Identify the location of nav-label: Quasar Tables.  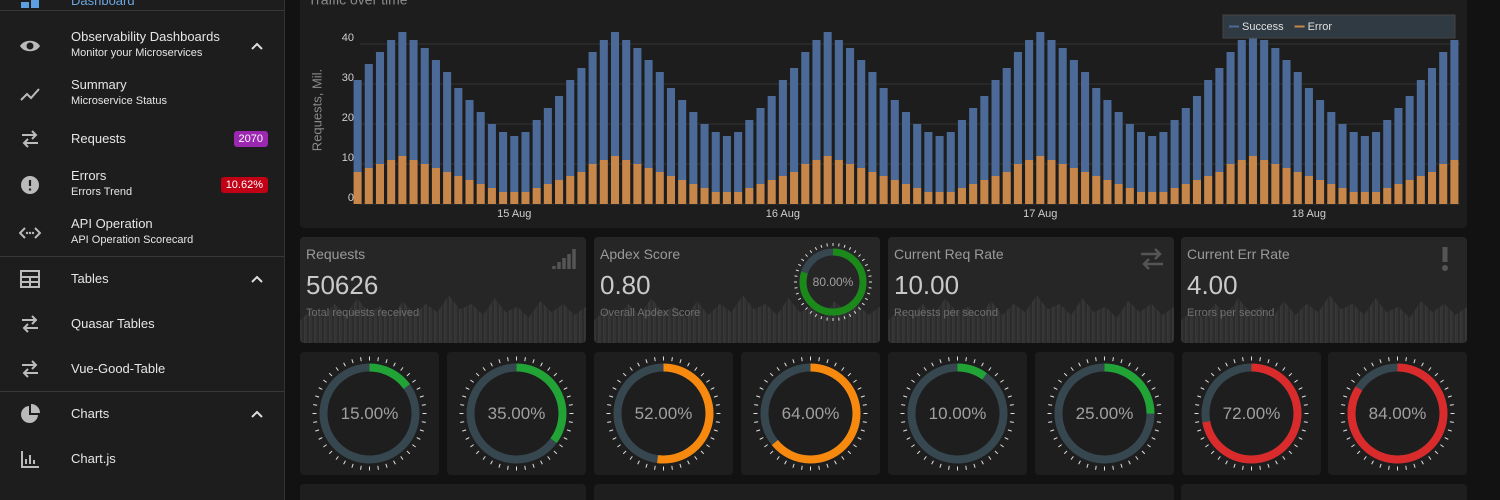
(113, 323).